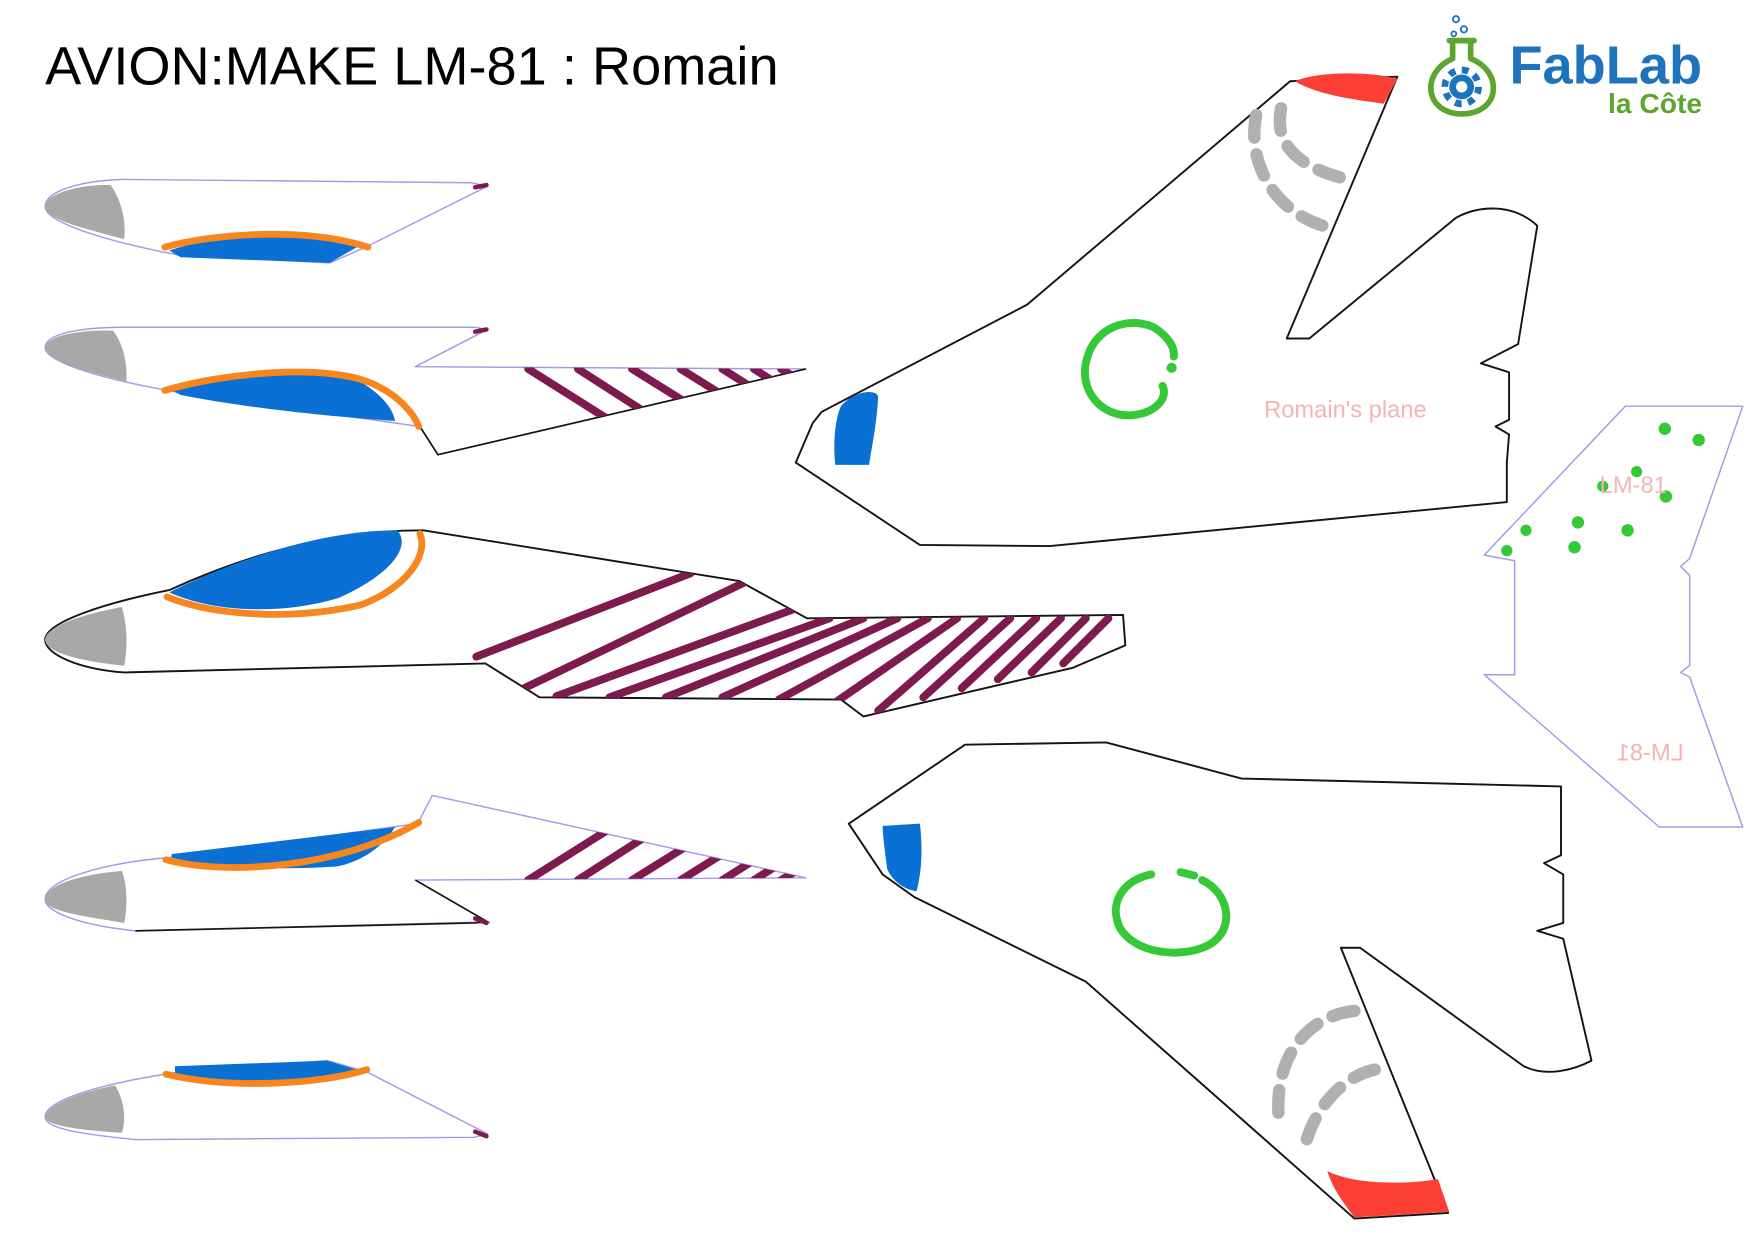  I want to click on nose-piece-bottom, so click(266, 1100).